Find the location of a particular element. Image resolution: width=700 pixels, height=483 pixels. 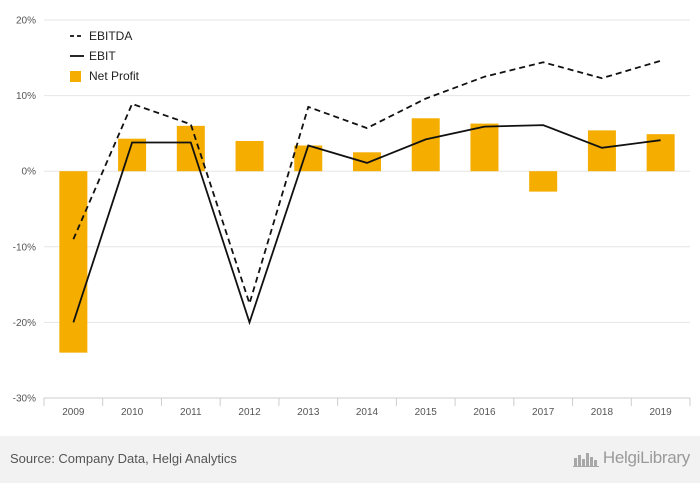

x-tick-label: 2011 is located at coordinates (191, 412).